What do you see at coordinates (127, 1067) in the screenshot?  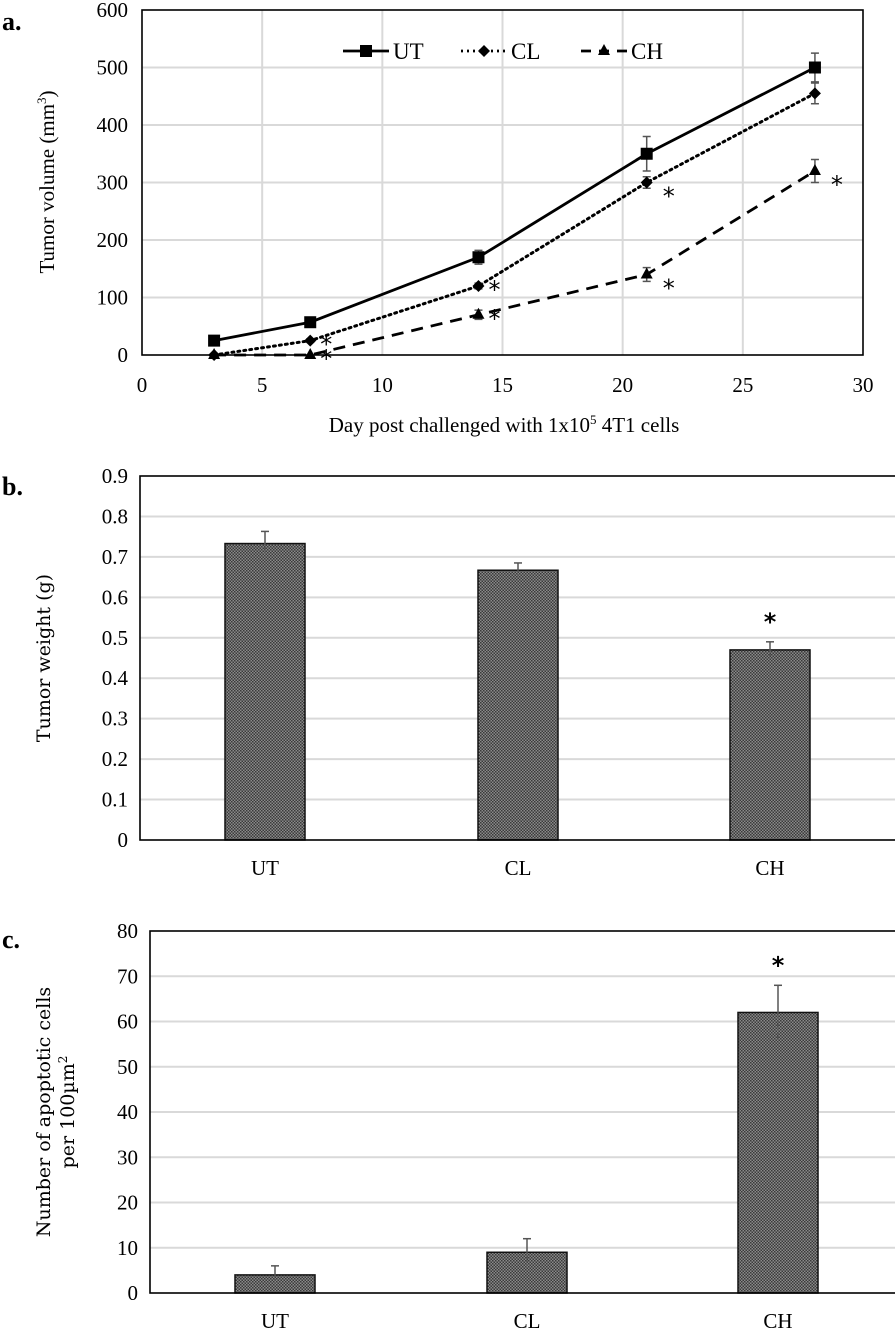 I see `y-tick-label: 50` at bounding box center [127, 1067].